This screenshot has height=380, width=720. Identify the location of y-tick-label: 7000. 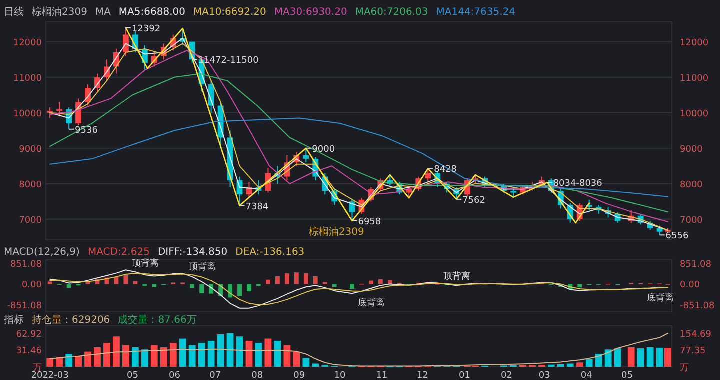
(30, 221).